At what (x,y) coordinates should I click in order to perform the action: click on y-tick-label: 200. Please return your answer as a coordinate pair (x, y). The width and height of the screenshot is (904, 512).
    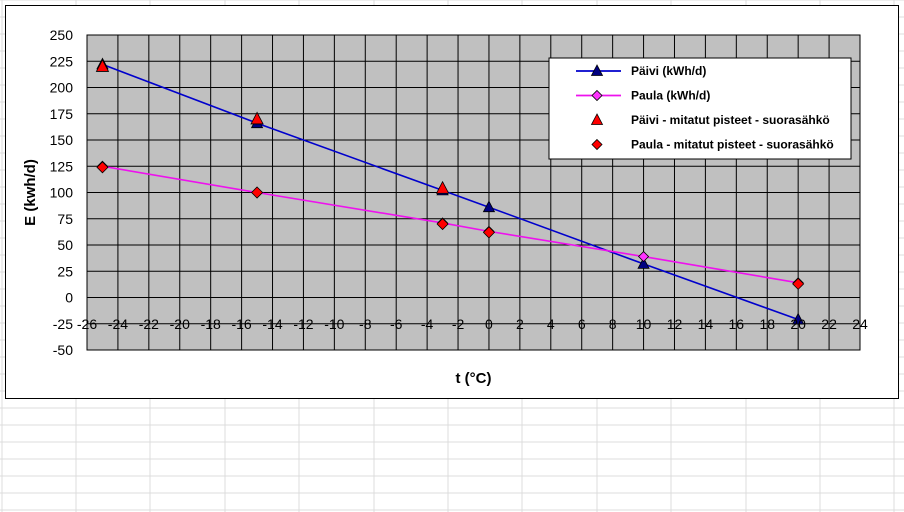
    Looking at the image, I should click on (62, 88).